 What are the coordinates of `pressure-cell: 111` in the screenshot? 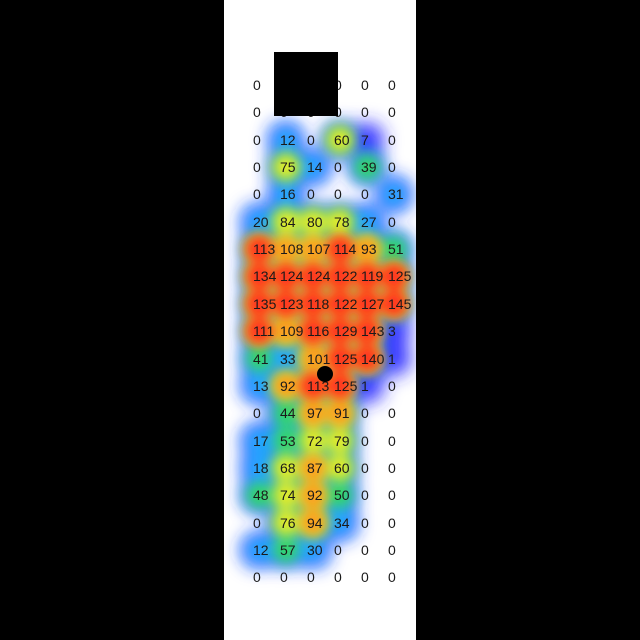 It's located at (264, 331).